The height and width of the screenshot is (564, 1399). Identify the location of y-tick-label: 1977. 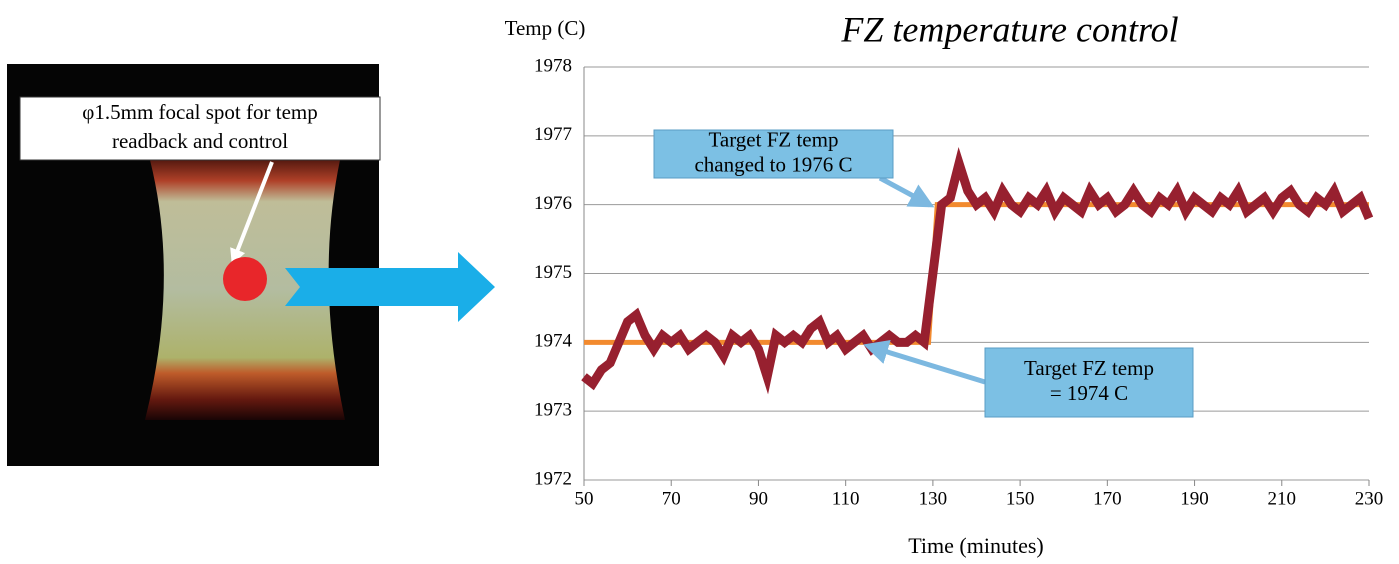
(553, 134).